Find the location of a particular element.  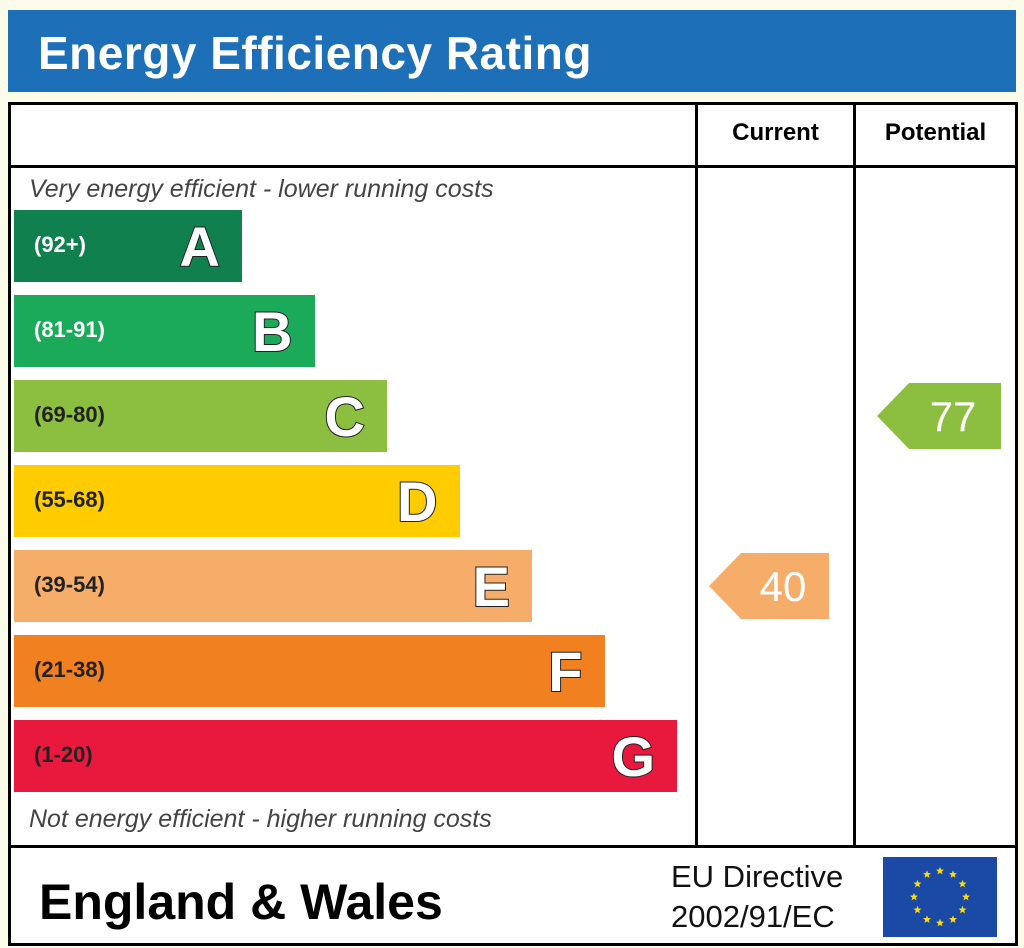

band-g: (1-20) G is located at coordinates (345, 756).